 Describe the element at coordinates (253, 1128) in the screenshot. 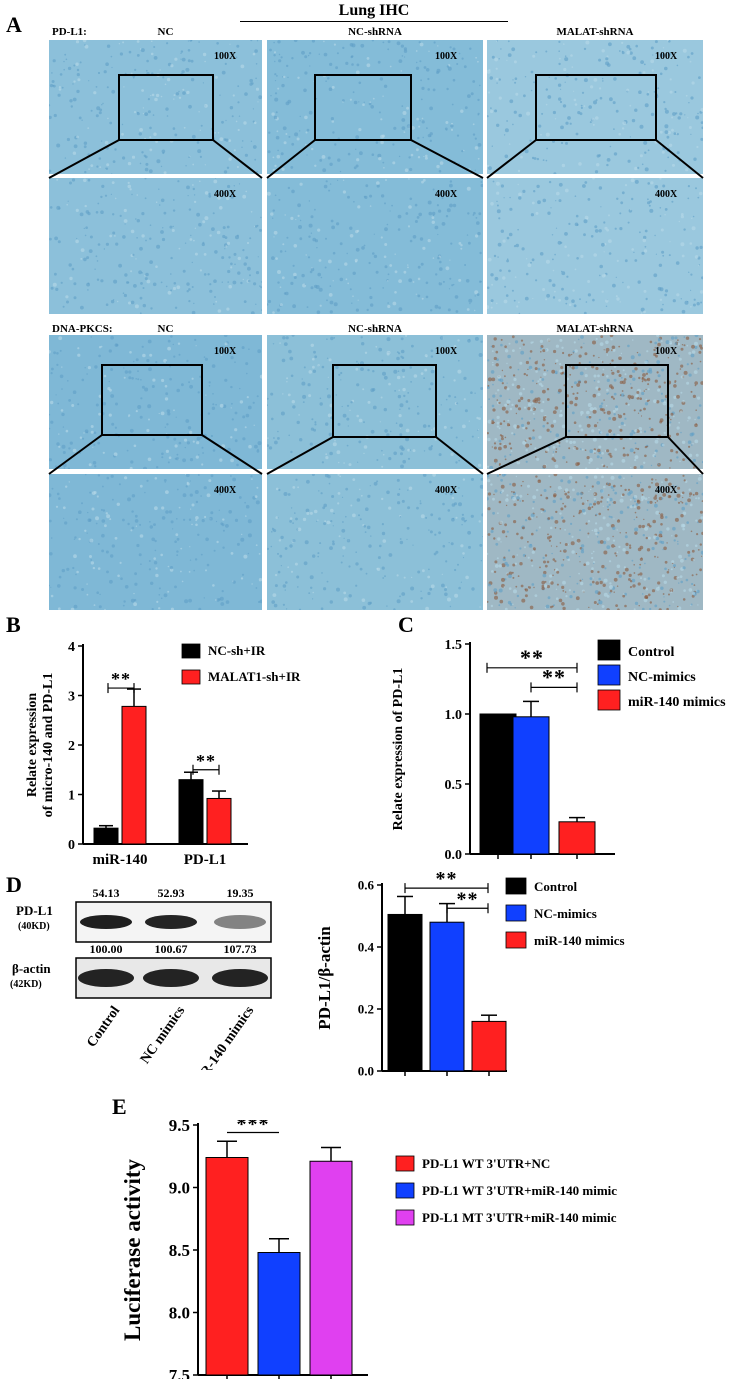

I see `significance-stars: ***` at that location.